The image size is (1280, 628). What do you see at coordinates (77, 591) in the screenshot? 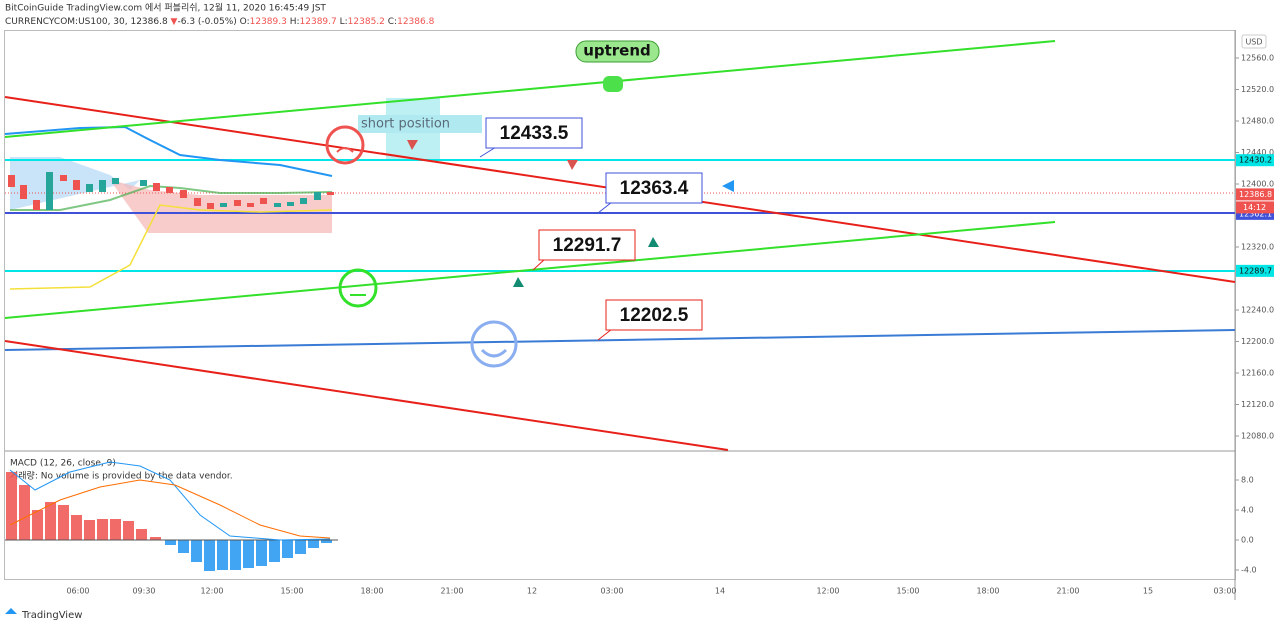
I see `time-label: 06:00` at bounding box center [77, 591].